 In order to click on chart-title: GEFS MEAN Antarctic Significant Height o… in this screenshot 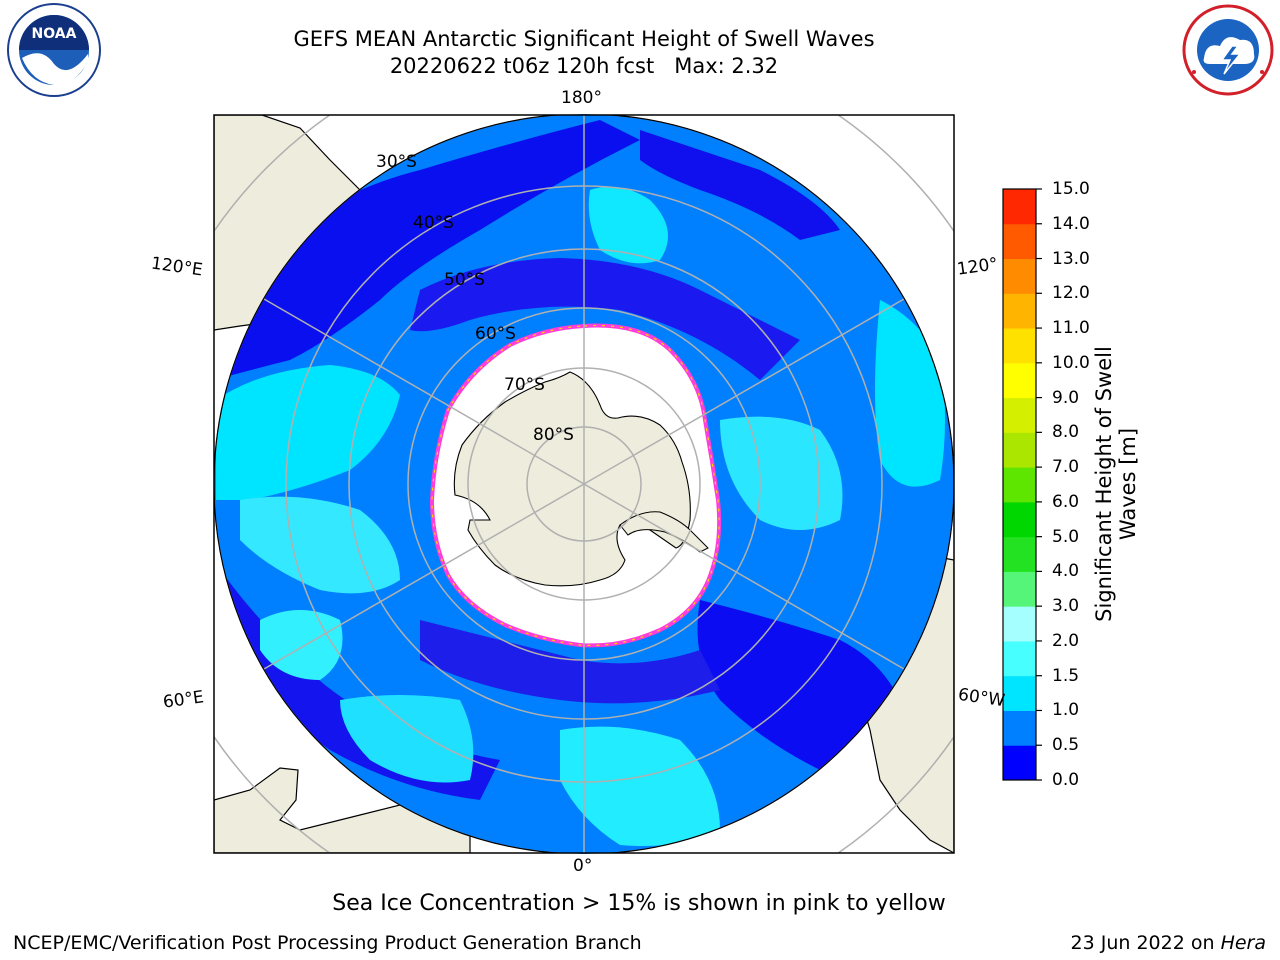, I will do `click(584, 39)`.